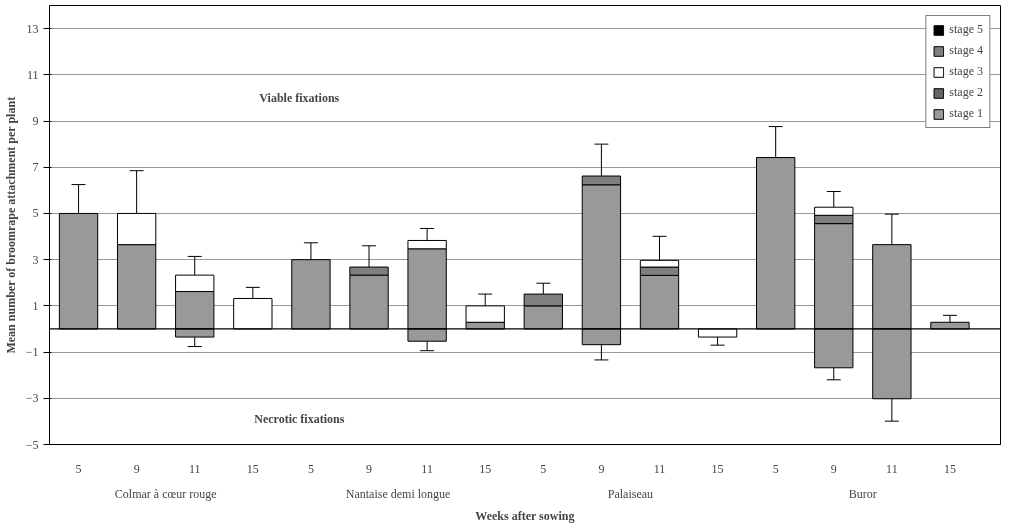 This screenshot has width=1024, height=529. Describe the element at coordinates (32, 74) in the screenshot. I see `y-tick-label: 11` at that location.